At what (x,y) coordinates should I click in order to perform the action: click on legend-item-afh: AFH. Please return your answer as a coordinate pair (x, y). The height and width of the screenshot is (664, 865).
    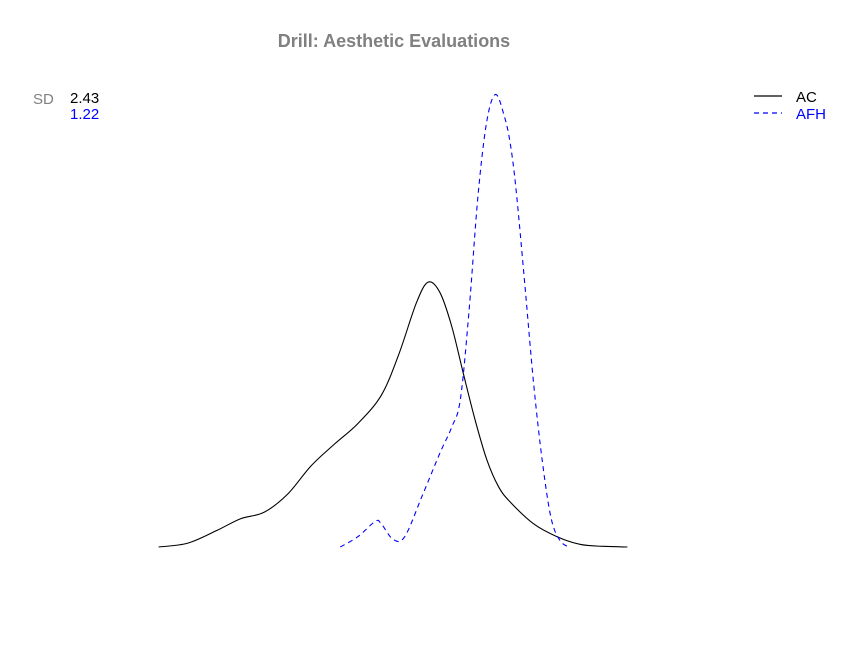
    Looking at the image, I should click on (790, 114).